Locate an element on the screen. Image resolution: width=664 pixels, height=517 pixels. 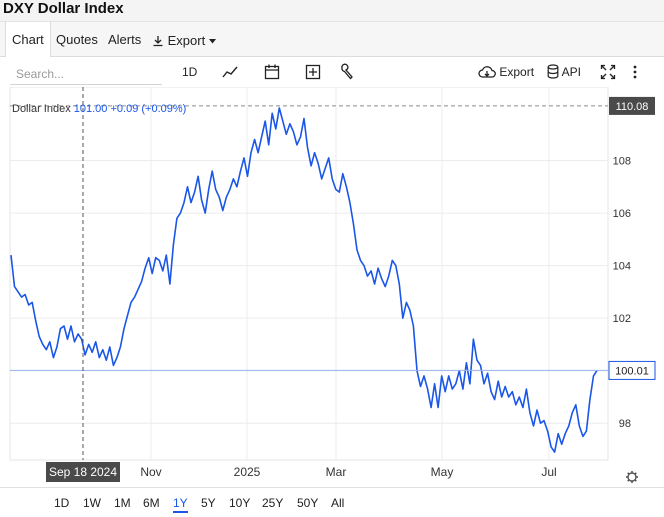
tab-export: Export is located at coordinates (184, 39).